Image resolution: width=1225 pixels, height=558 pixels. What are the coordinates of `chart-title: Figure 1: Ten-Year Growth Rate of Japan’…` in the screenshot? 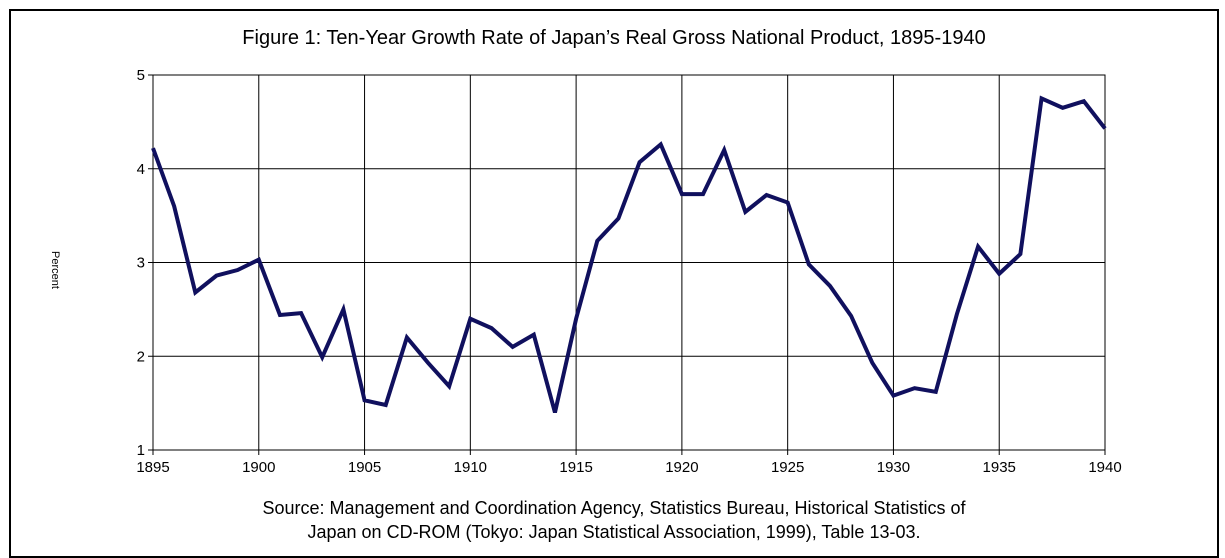 It's located at (613, 38).